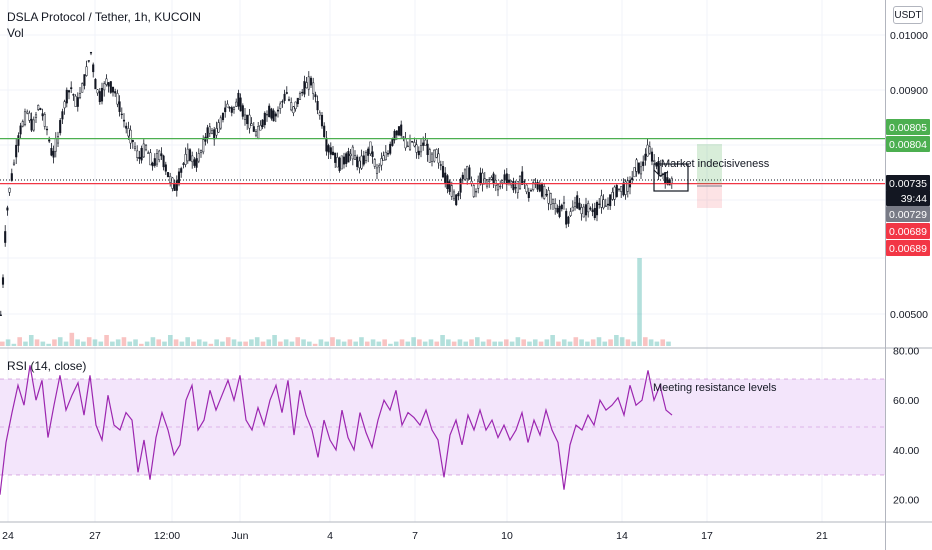 This screenshot has width=932, height=550. What do you see at coordinates (709, 164) in the screenshot?
I see `position-profit-zone` at bounding box center [709, 164].